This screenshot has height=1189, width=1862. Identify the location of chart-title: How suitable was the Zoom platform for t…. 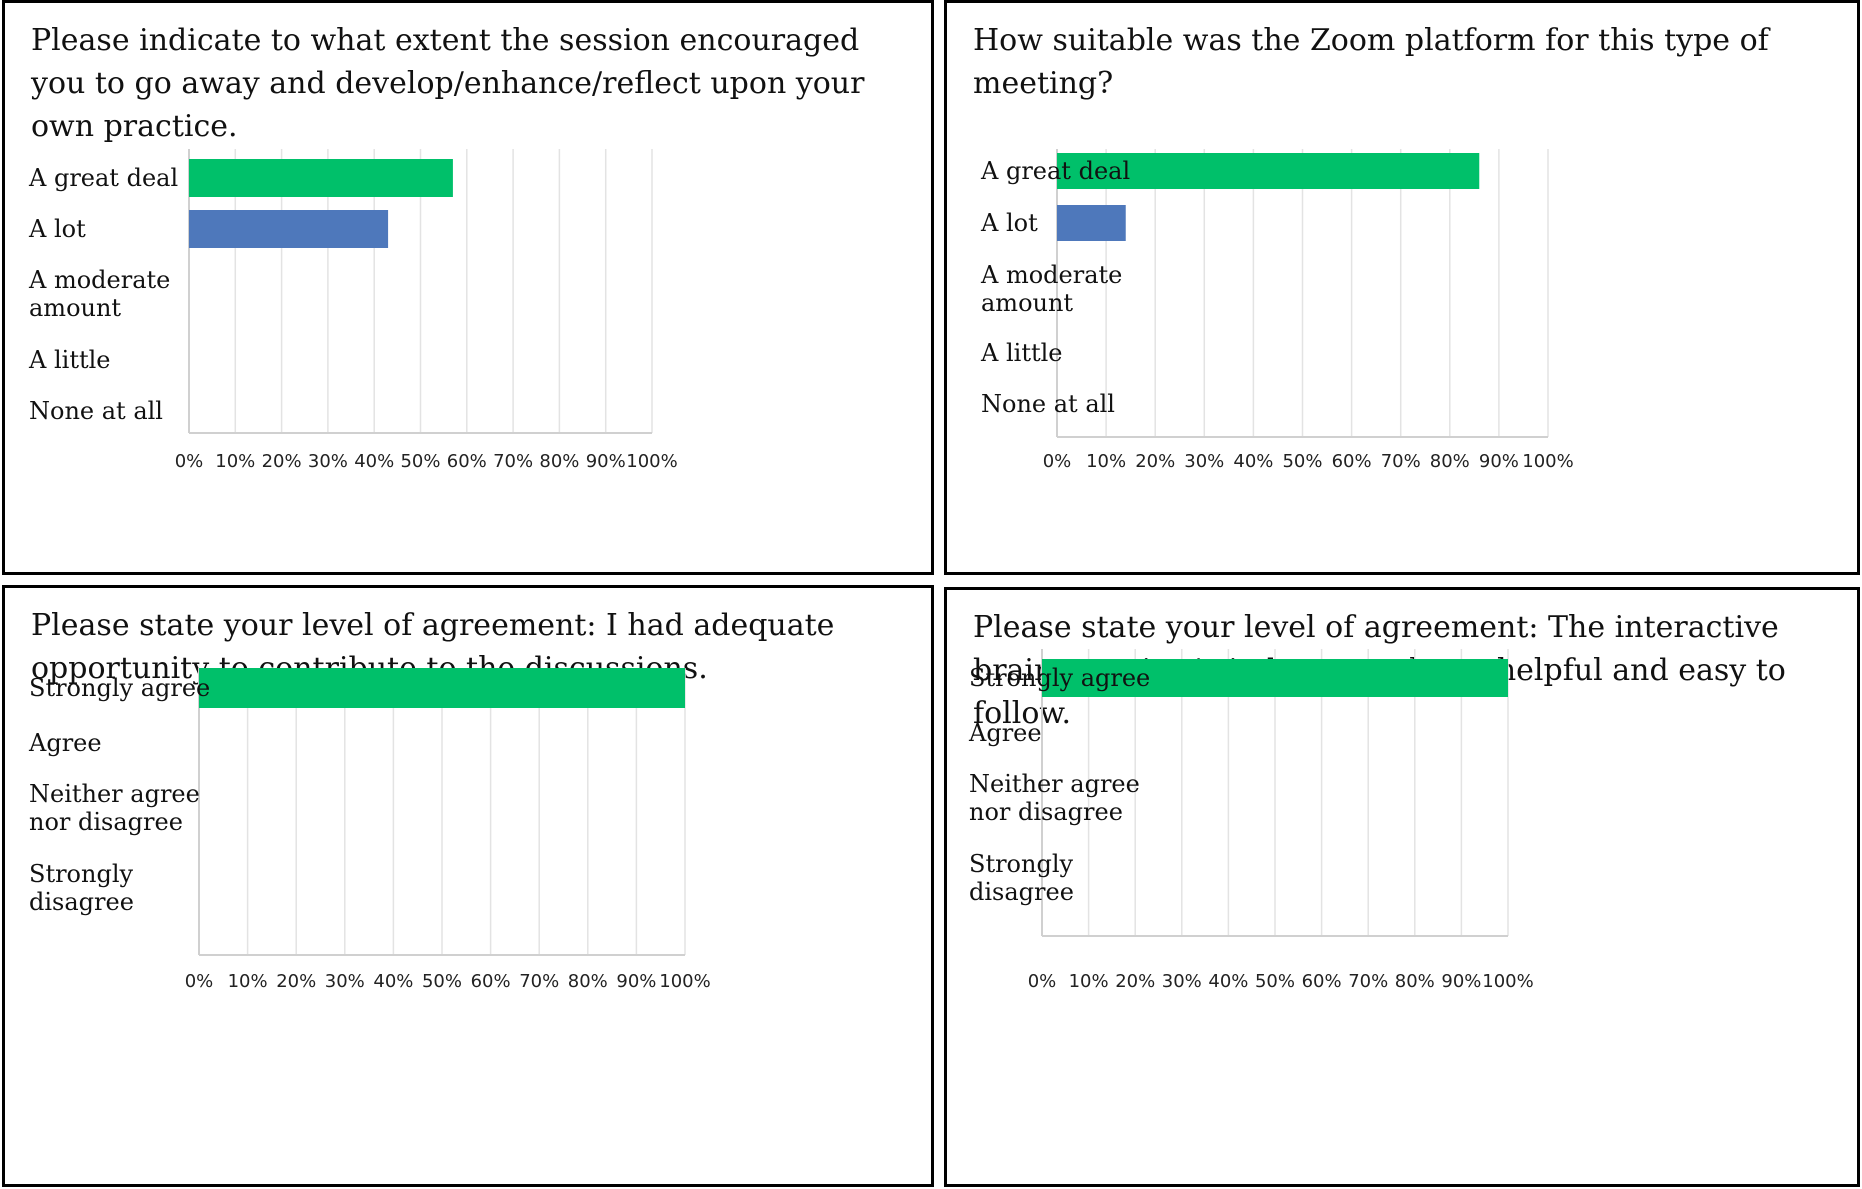
(1371, 62).